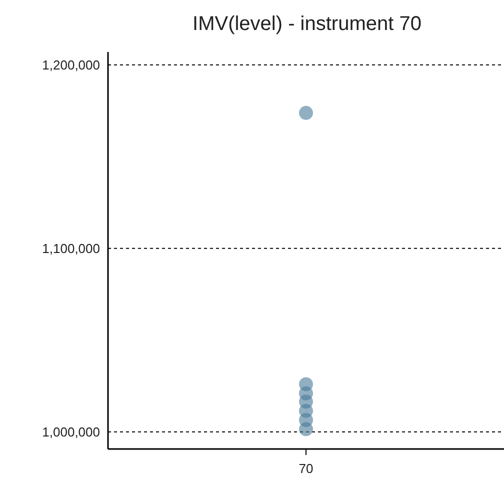 This screenshot has width=504, height=490. Describe the element at coordinates (306, 468) in the screenshot. I see `x-tick-label: 70` at that location.